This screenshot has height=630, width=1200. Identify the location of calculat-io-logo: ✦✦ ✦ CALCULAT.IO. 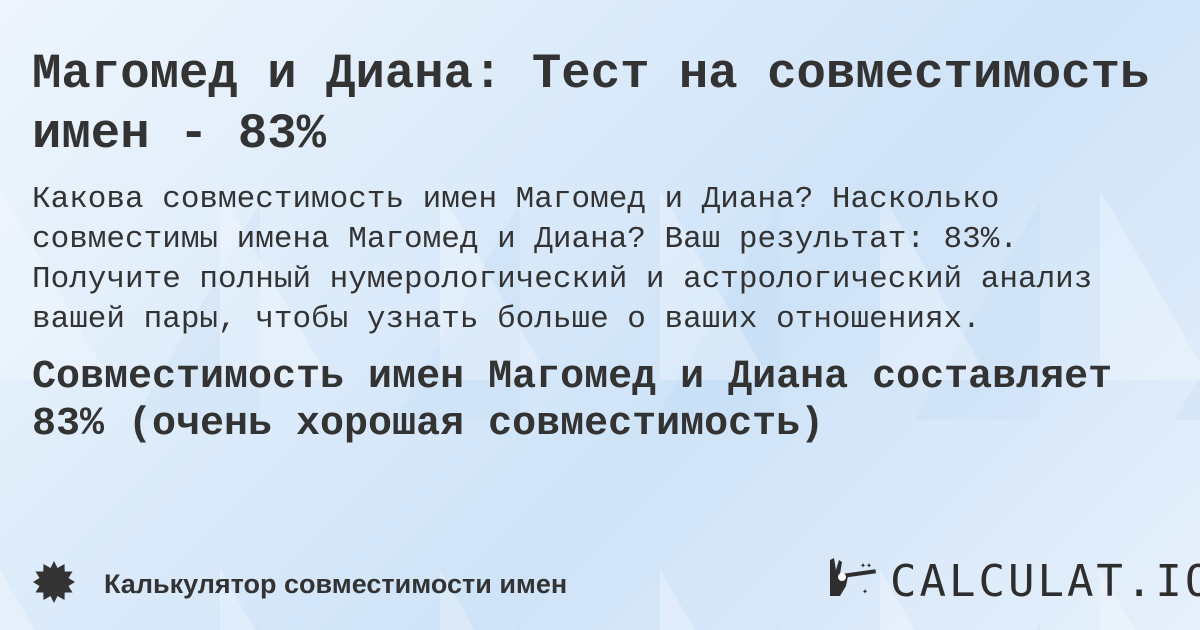
(1013, 581).